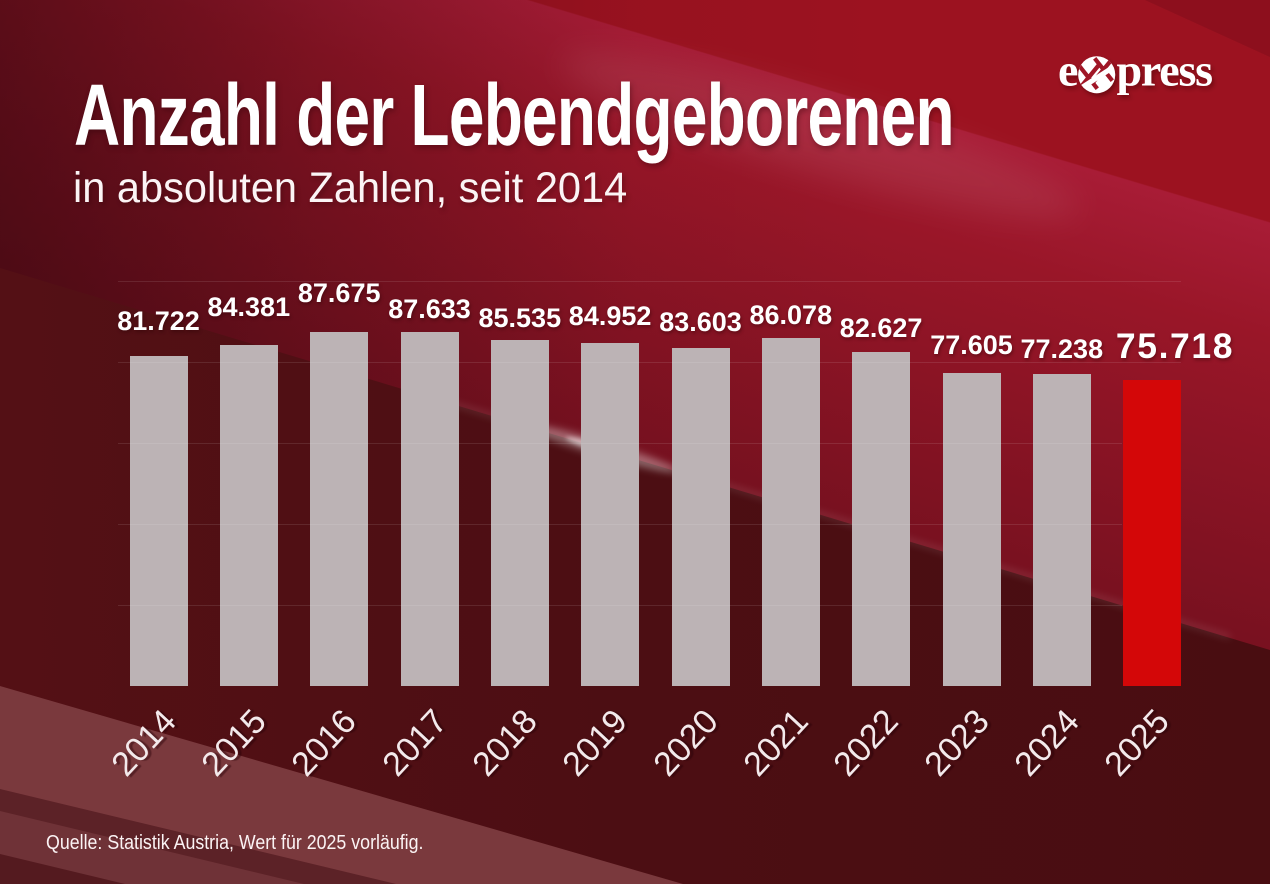  I want to click on svg-text: press, so click(1165, 69).